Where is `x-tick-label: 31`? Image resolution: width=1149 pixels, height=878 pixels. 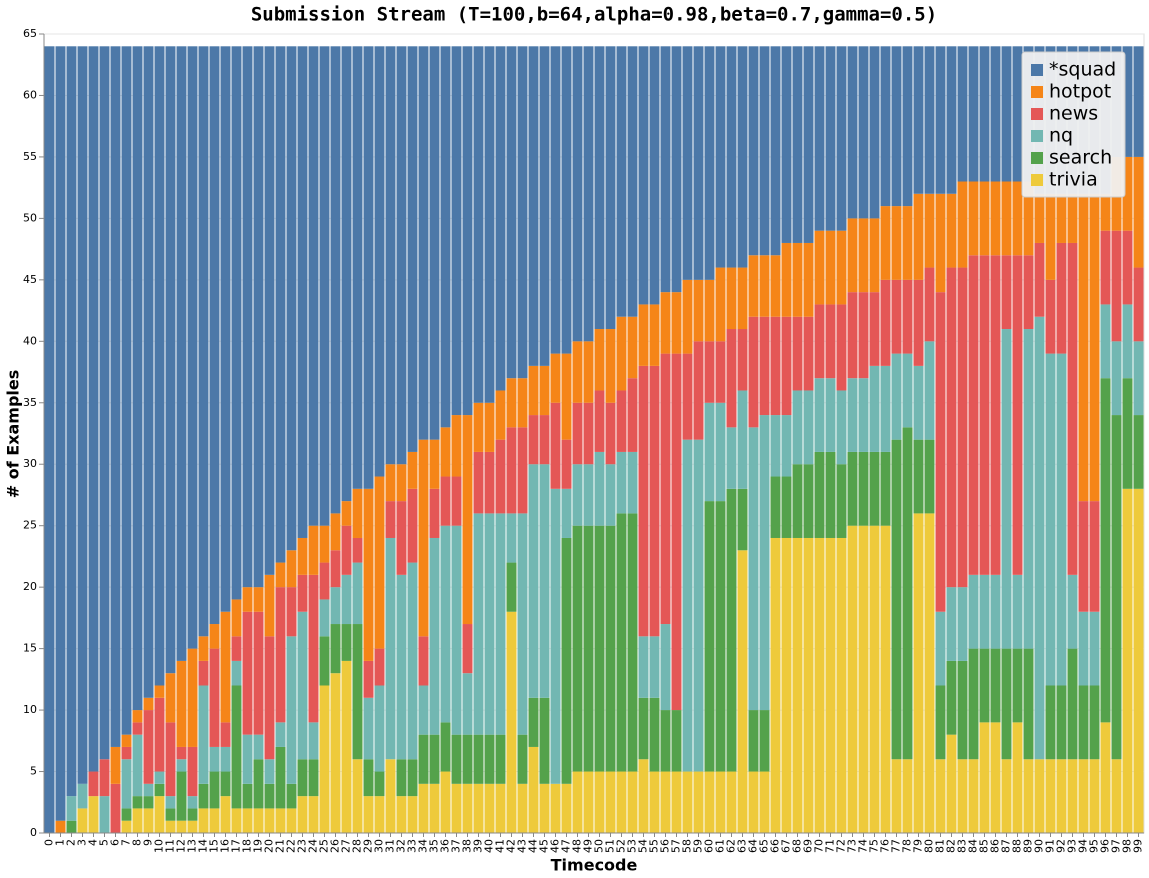 x-tick-label: 31 is located at coordinates (390, 846).